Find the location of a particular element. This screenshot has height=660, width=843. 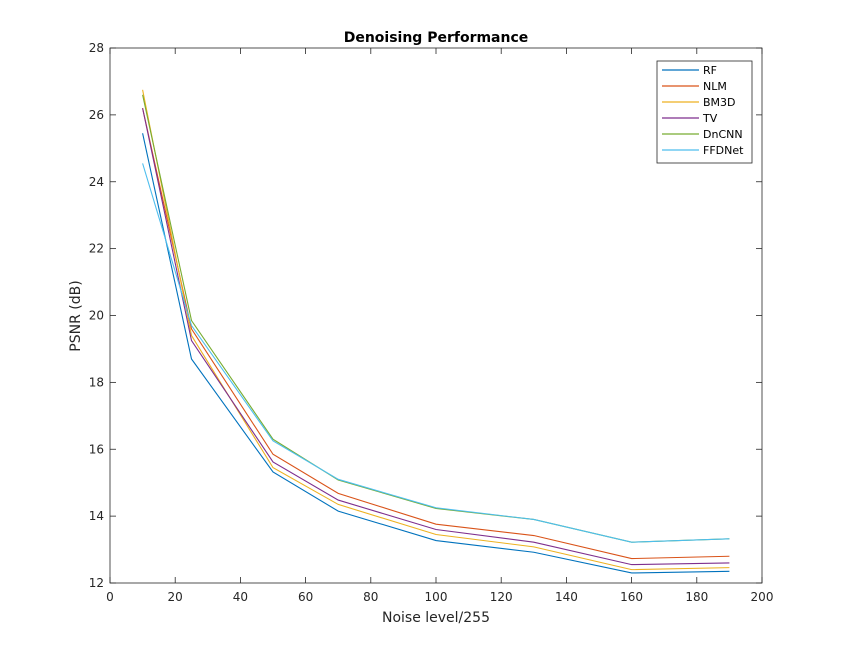

y-tick-label: 18 is located at coordinates (96, 382).